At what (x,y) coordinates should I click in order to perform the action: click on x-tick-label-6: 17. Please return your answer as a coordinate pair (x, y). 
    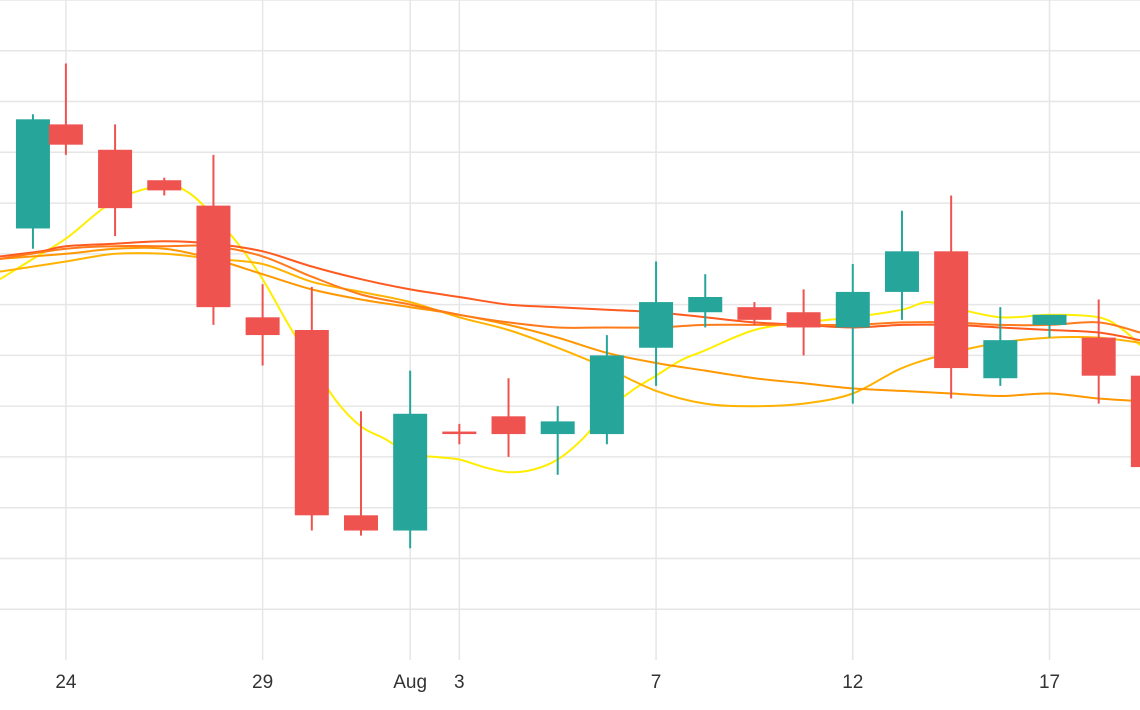
    Looking at the image, I should click on (1049, 682).